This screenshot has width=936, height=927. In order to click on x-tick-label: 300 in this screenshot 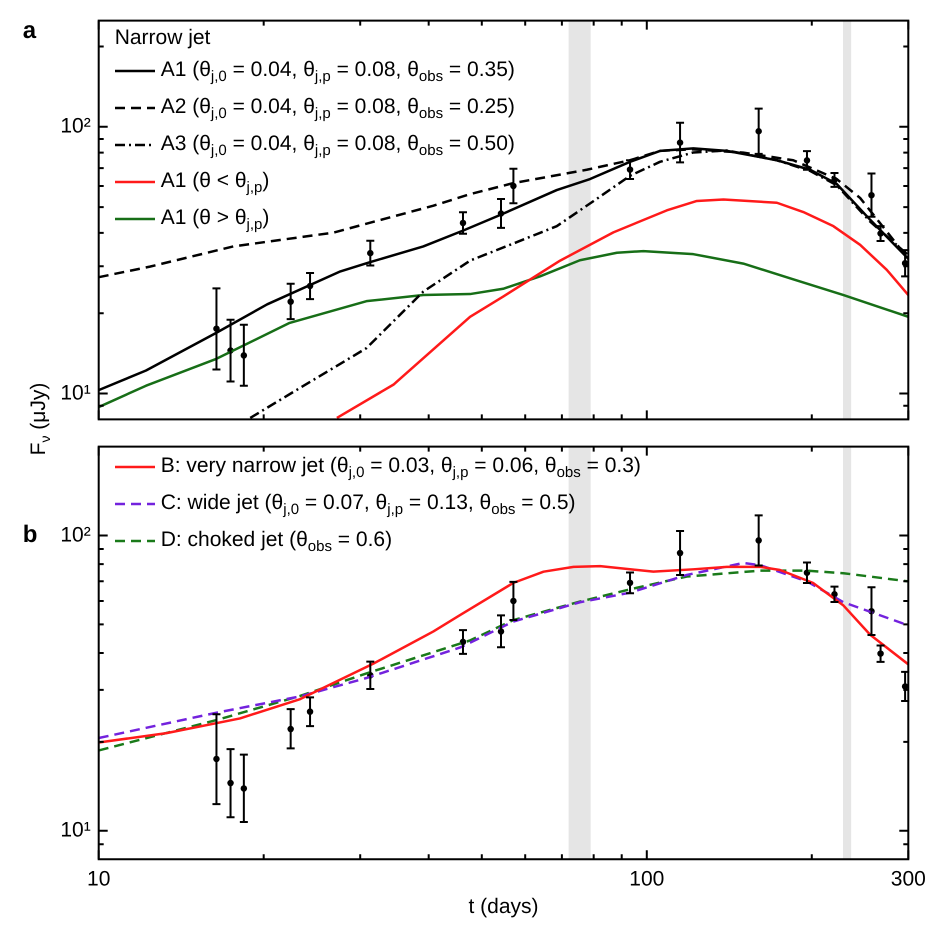, I will do `click(908, 879)`.